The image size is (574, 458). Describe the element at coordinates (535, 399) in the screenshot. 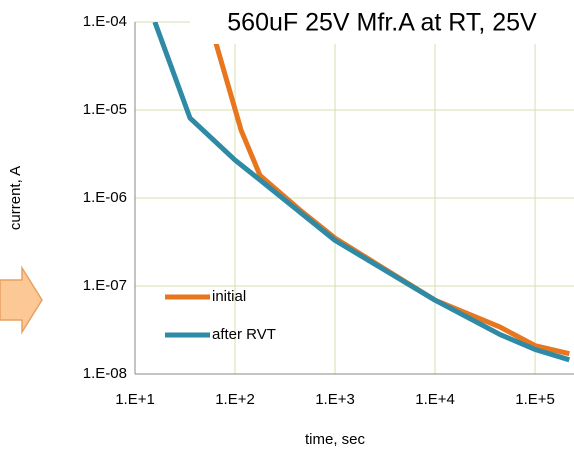

I see `x-tick-label: 1.E+5` at that location.